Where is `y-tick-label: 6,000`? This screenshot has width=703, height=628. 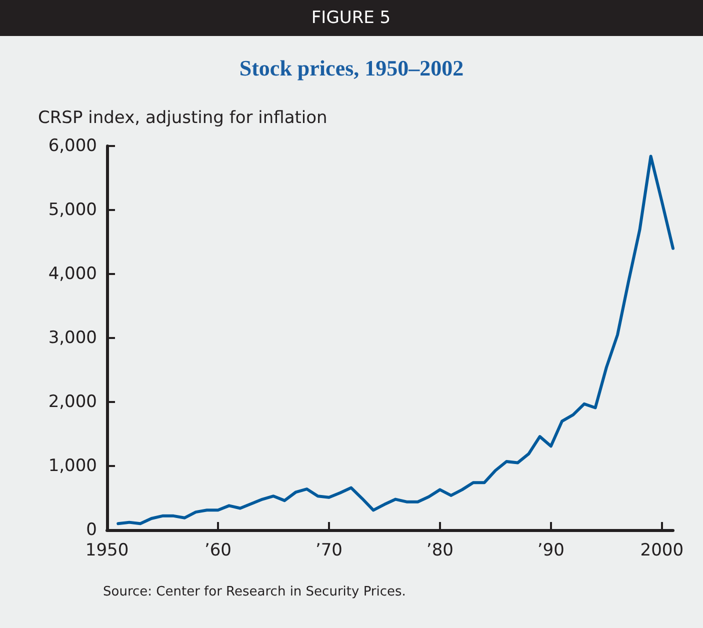 y-tick-label: 6,000 is located at coordinates (72, 146).